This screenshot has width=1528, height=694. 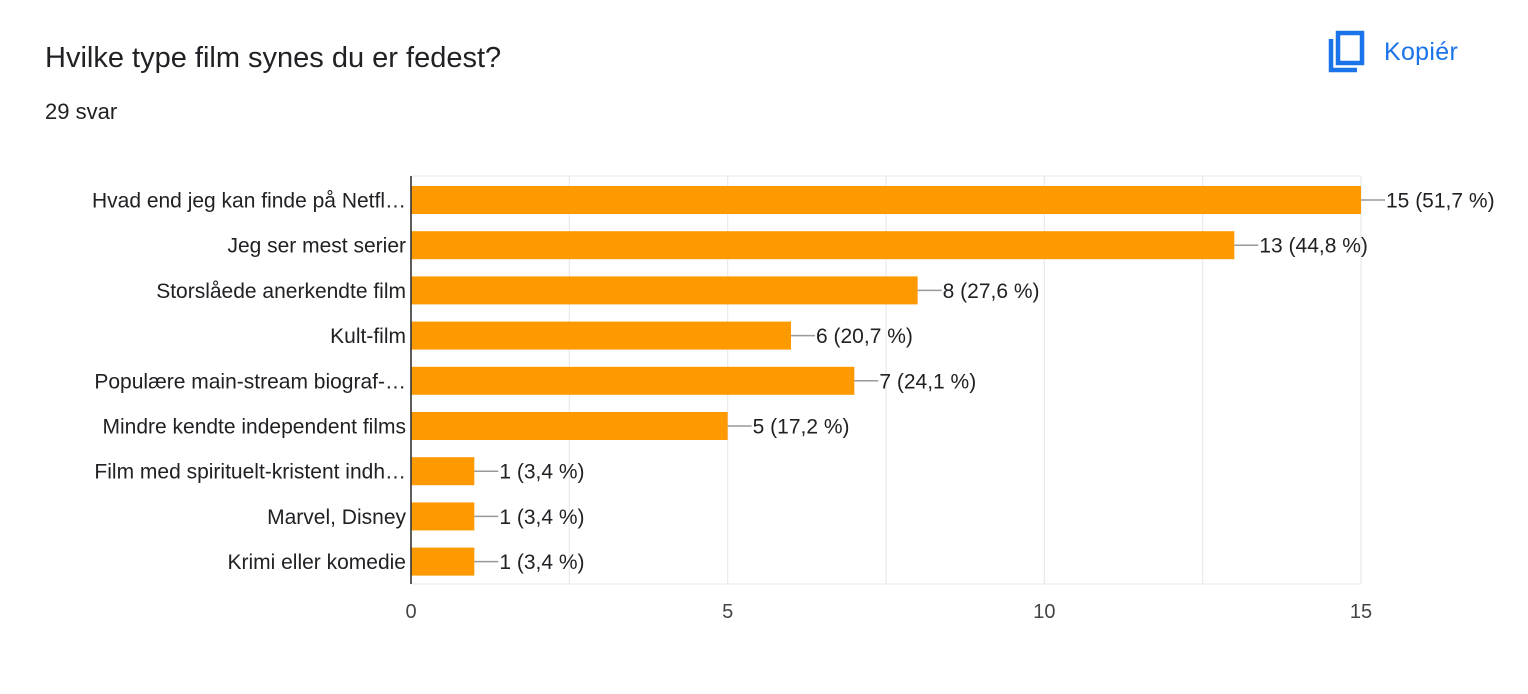 What do you see at coordinates (1313, 246) in the screenshot?
I see `value-label: 13 (44,8 %)` at bounding box center [1313, 246].